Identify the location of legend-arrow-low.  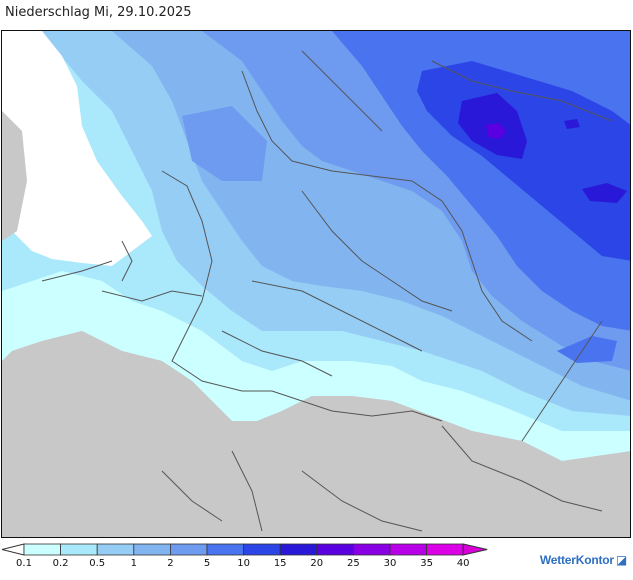
(13, 549).